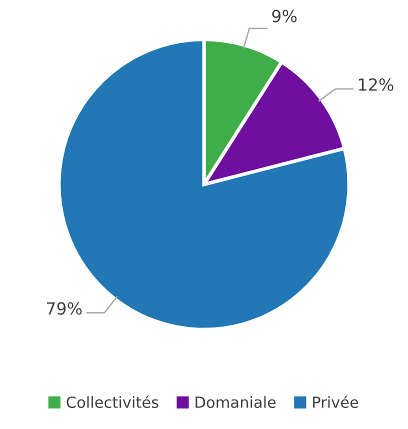  Describe the element at coordinates (284, 16) in the screenshot. I see `data-label: 9%` at that location.